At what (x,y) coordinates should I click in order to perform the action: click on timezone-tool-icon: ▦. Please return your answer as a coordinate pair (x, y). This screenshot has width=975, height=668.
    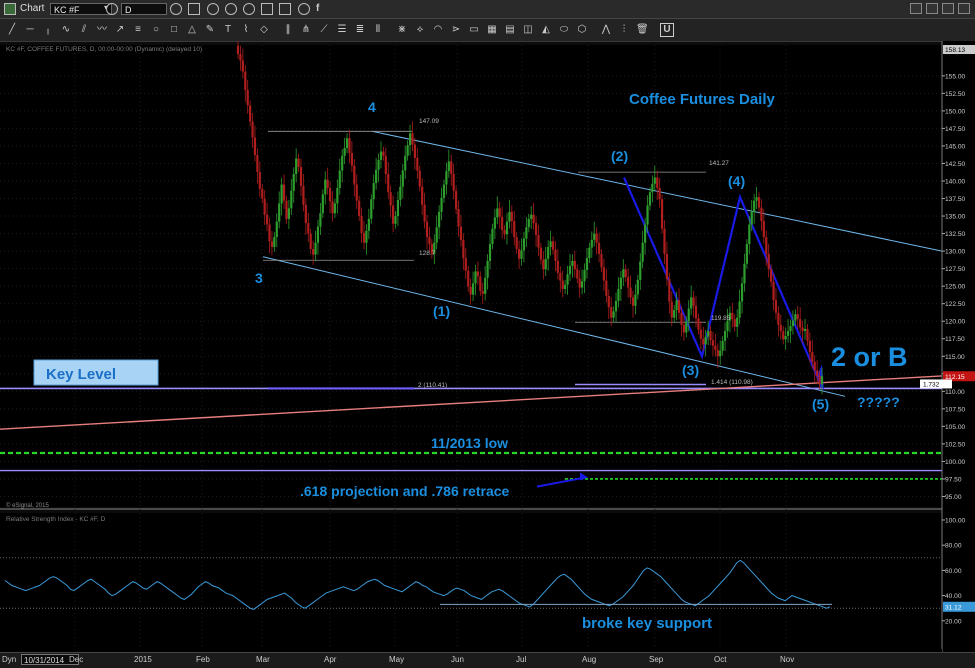
    Looking at the image, I should click on (492, 29).